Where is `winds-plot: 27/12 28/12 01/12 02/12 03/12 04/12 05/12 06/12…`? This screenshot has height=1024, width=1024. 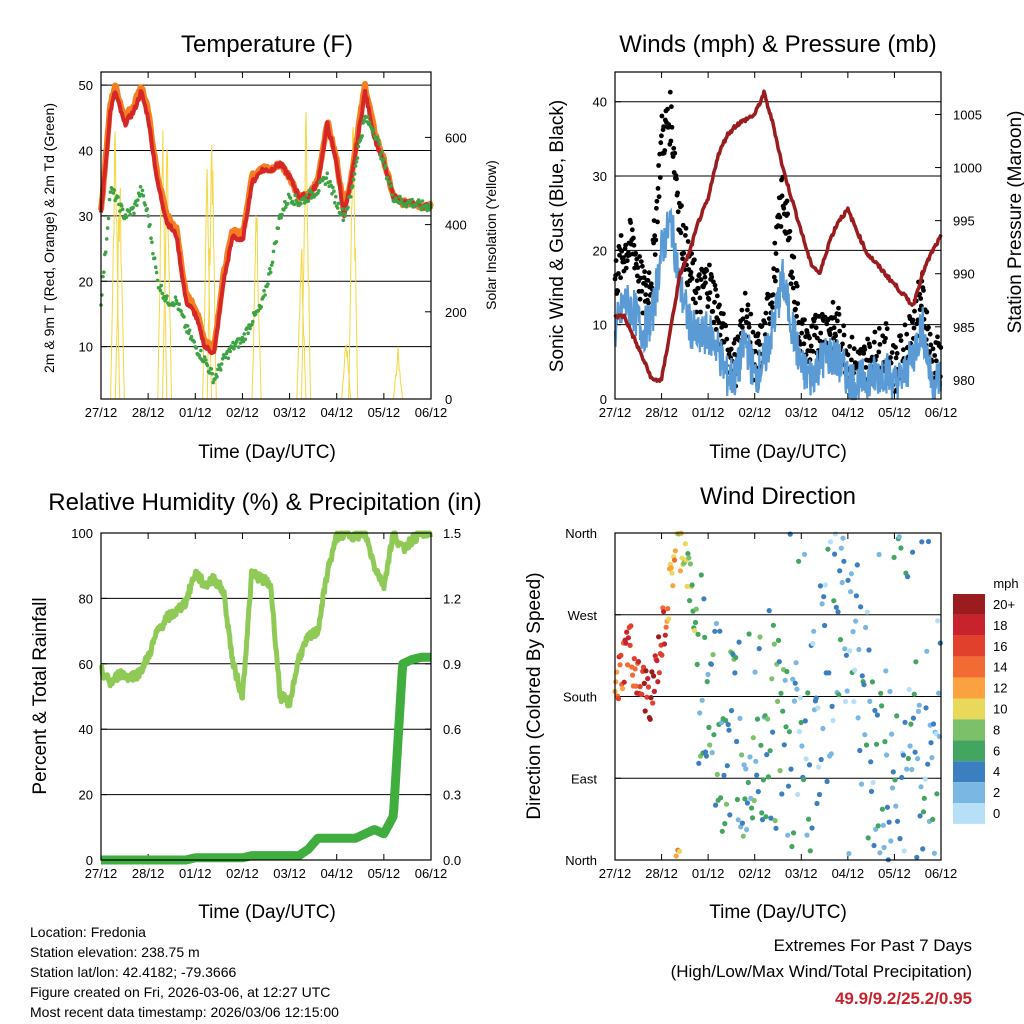 winds-plot: 27/12 28/12 01/12 02/12 03/12 04/12 05/12 06/12… is located at coordinates (787, 246).